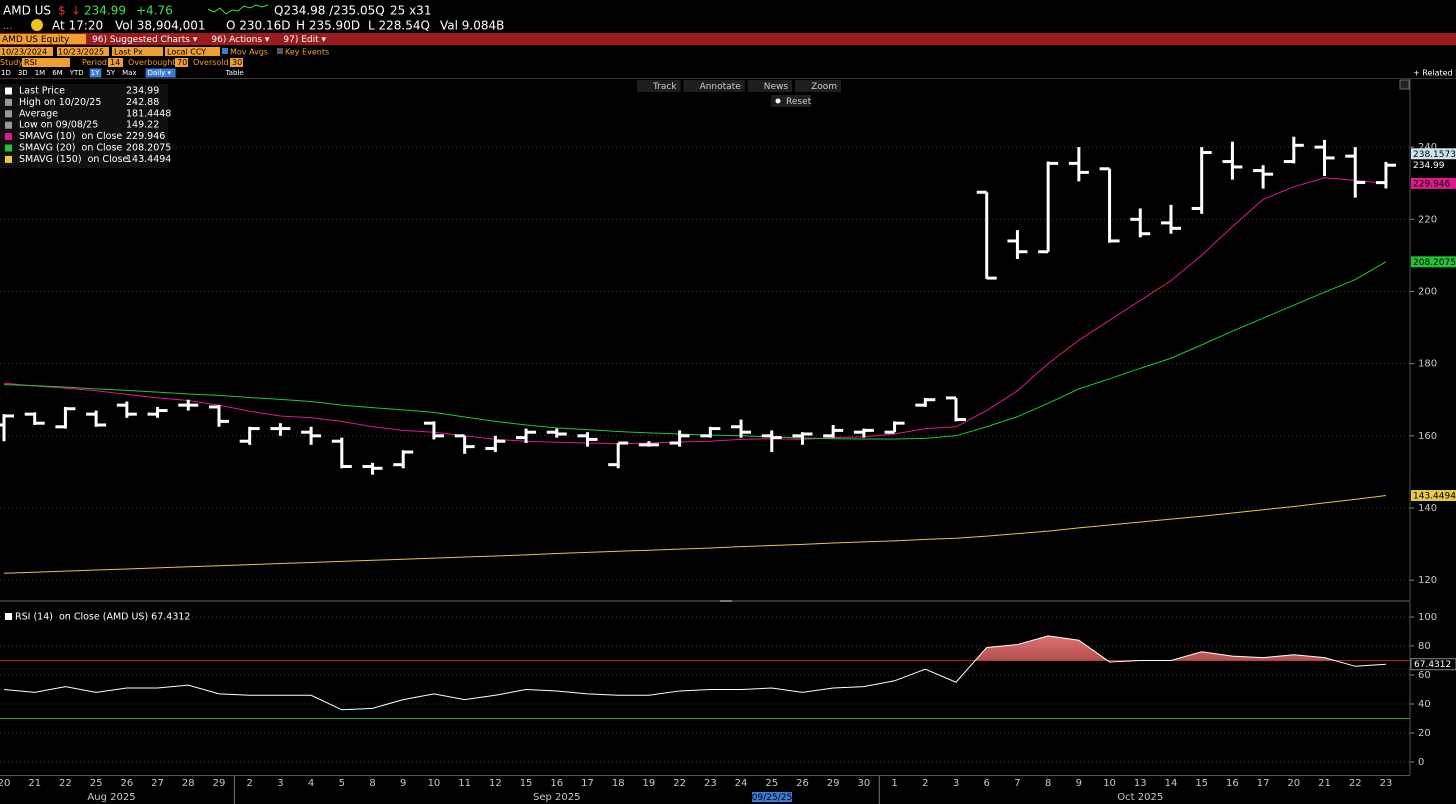 The width and height of the screenshot is (1456, 804). I want to click on pane-handle, so click(726, 601).